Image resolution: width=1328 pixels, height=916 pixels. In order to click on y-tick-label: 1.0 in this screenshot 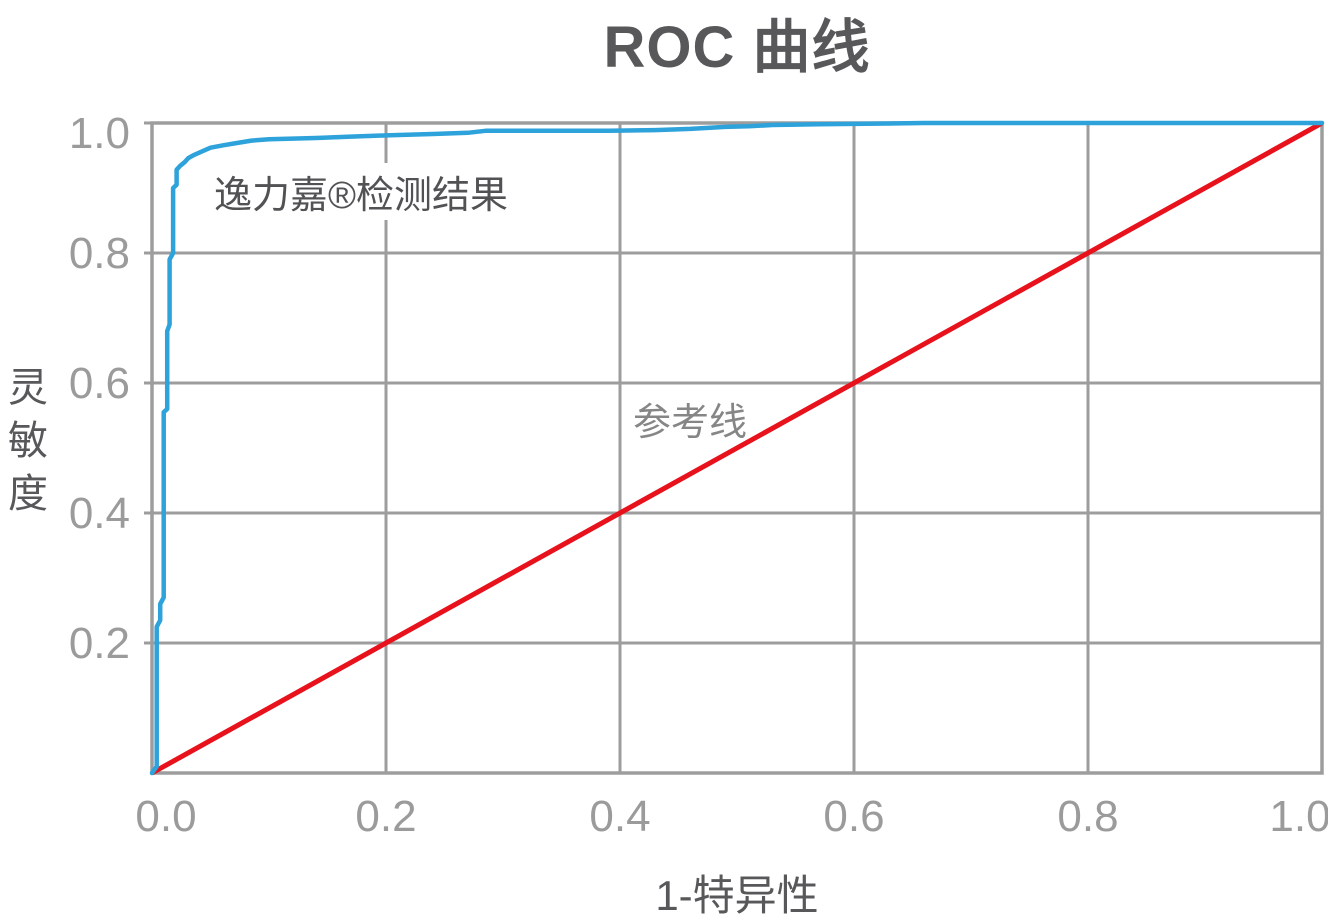, I will do `click(99, 133)`.